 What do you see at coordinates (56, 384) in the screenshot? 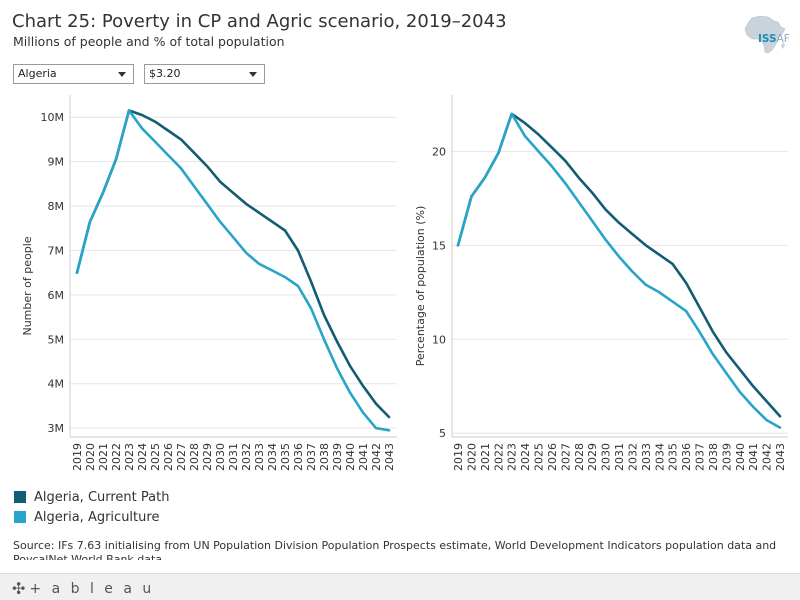
I see `y-tick-label: 4M` at bounding box center [56, 384].